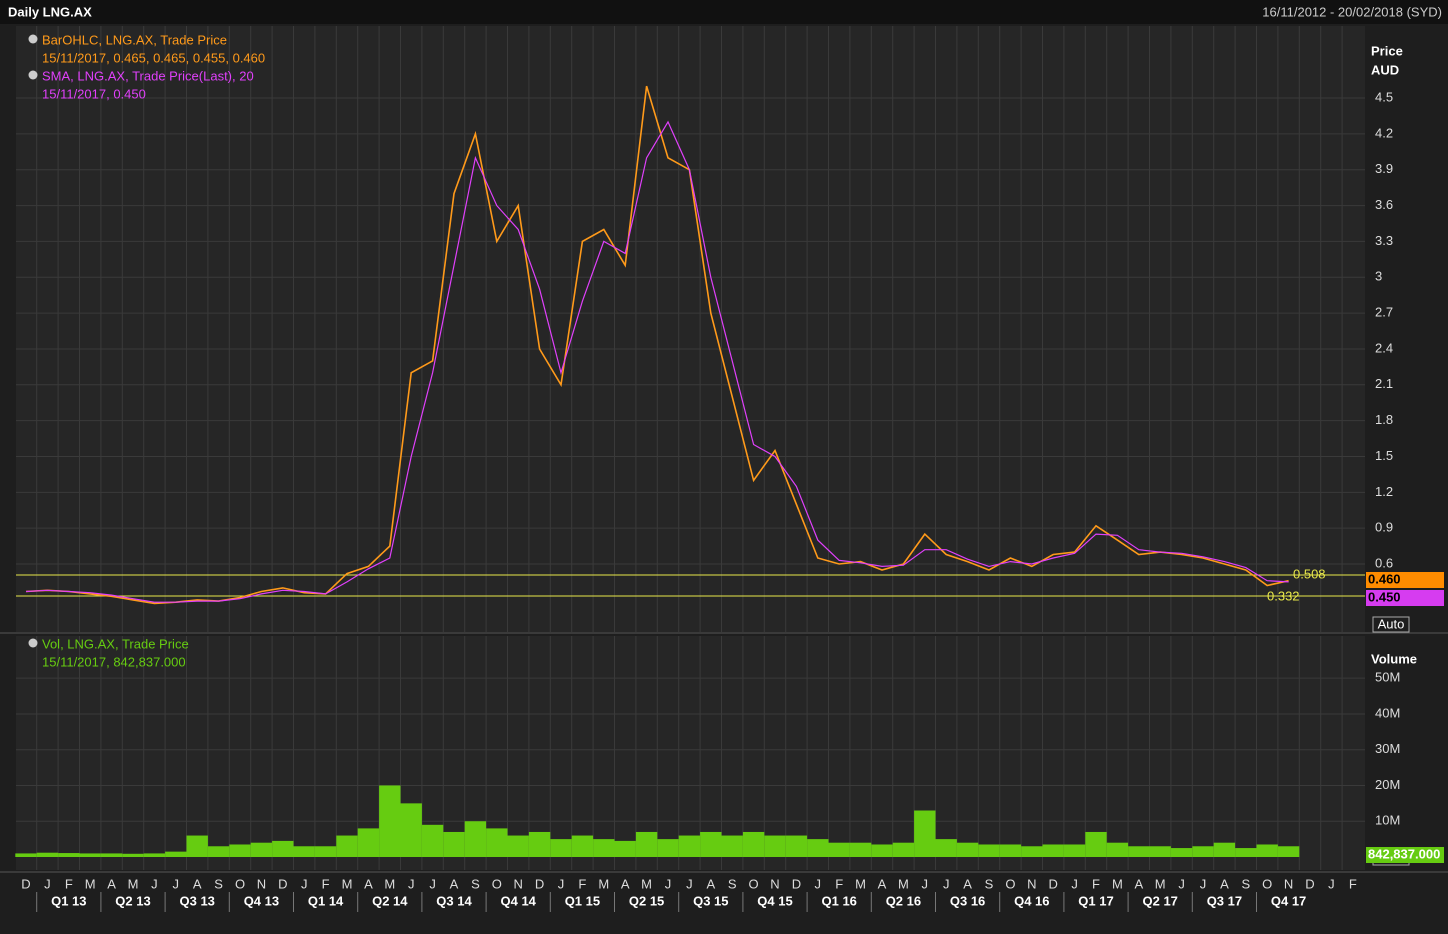  Describe the element at coordinates (1384, 96) in the screenshot. I see `y-tick-label: 4.5` at that location.